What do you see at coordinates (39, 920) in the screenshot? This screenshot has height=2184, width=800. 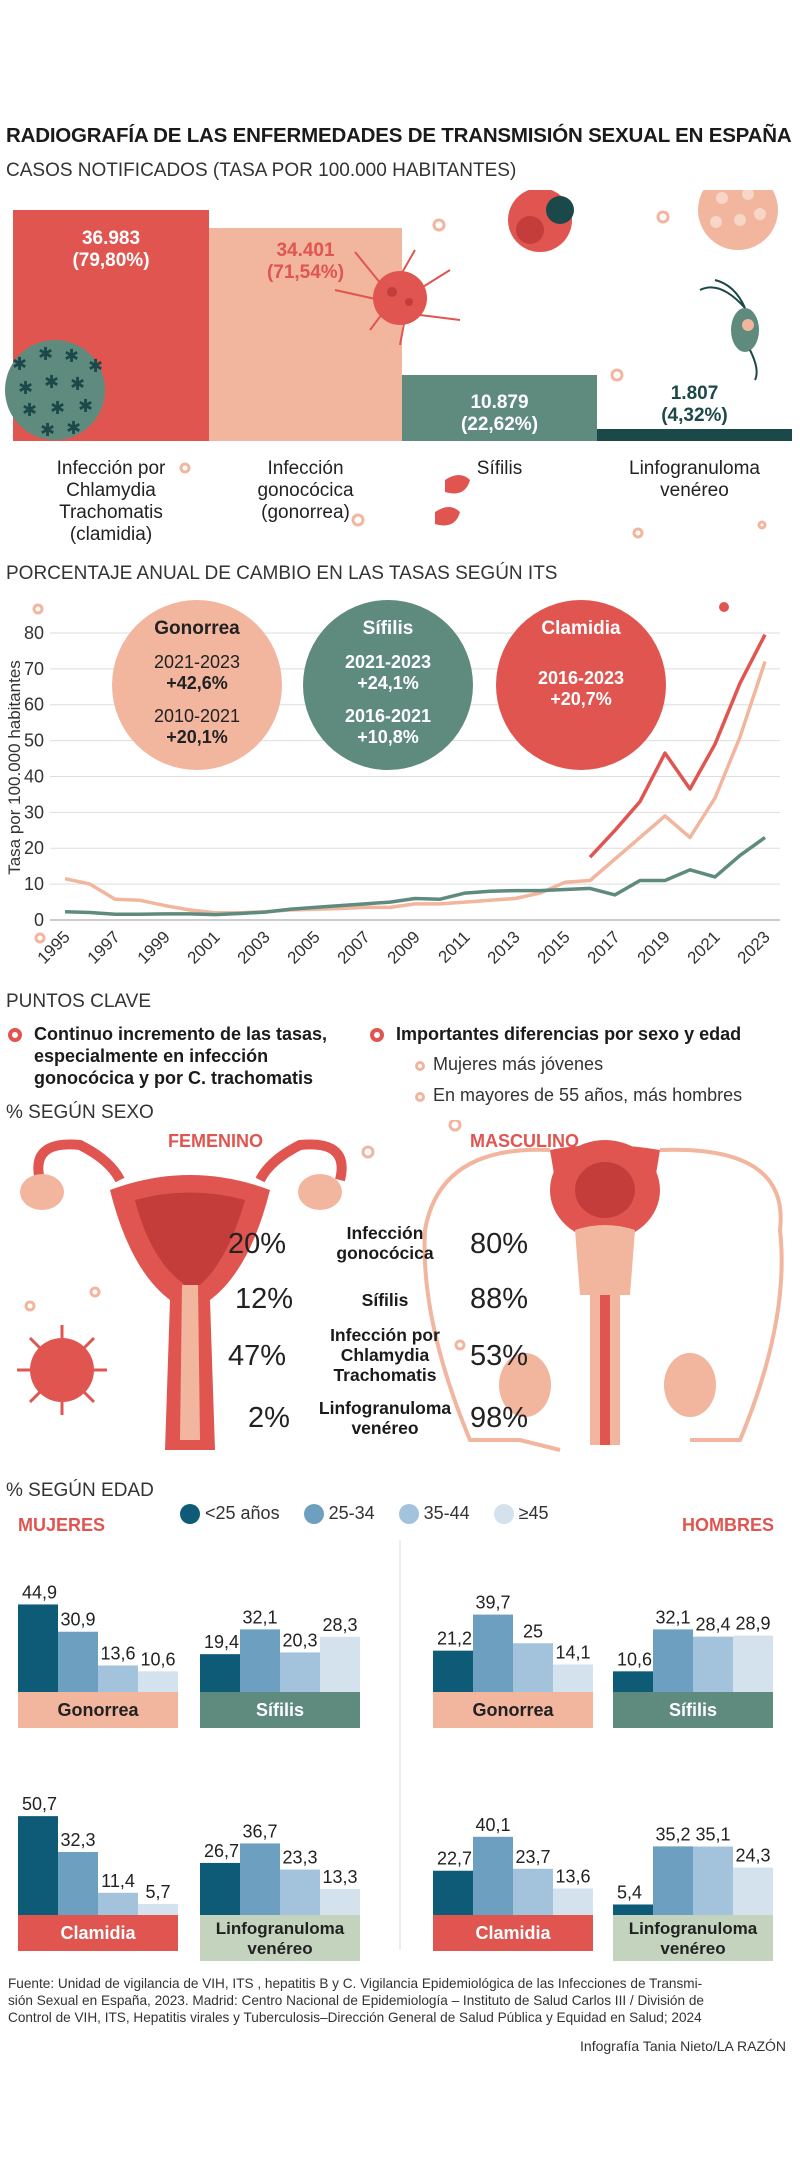 I see `y-tick-label: 0` at bounding box center [39, 920].